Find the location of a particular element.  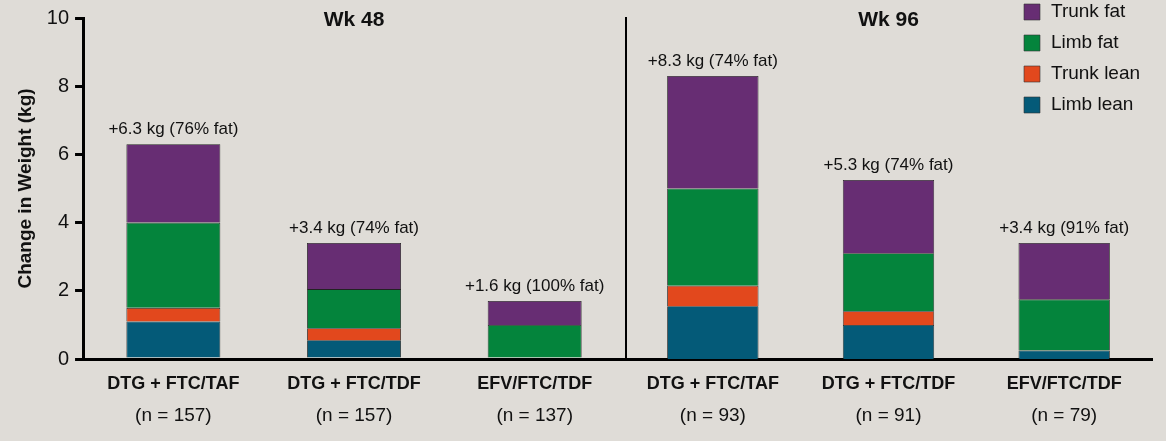

legend-label: Limb lean is located at coordinates (1092, 104).